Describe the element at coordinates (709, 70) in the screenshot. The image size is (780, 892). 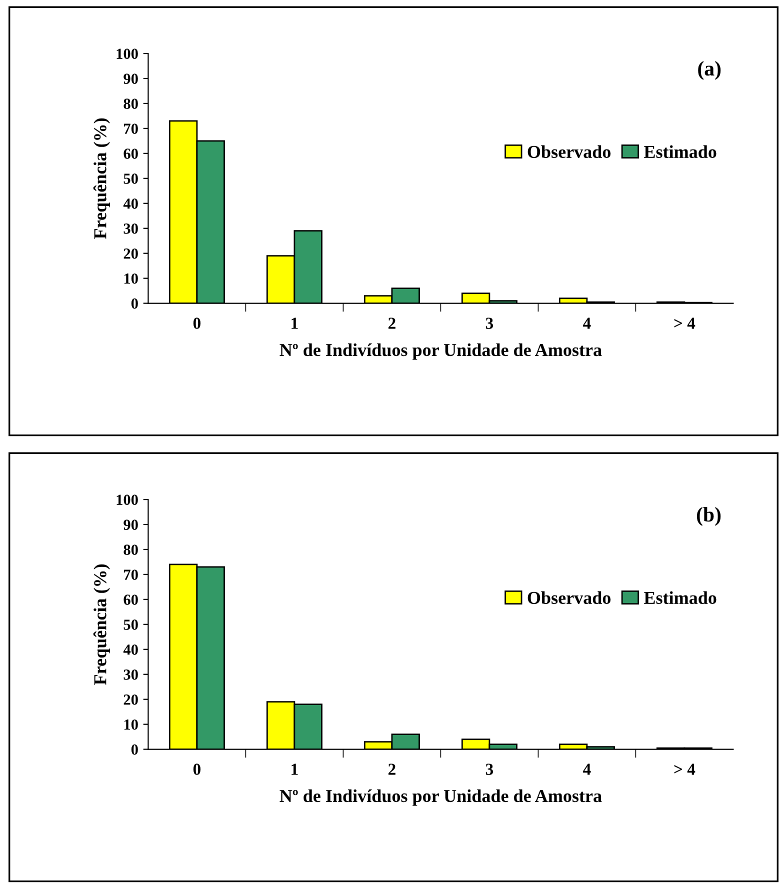
I see `chart-title: (a)` at that location.